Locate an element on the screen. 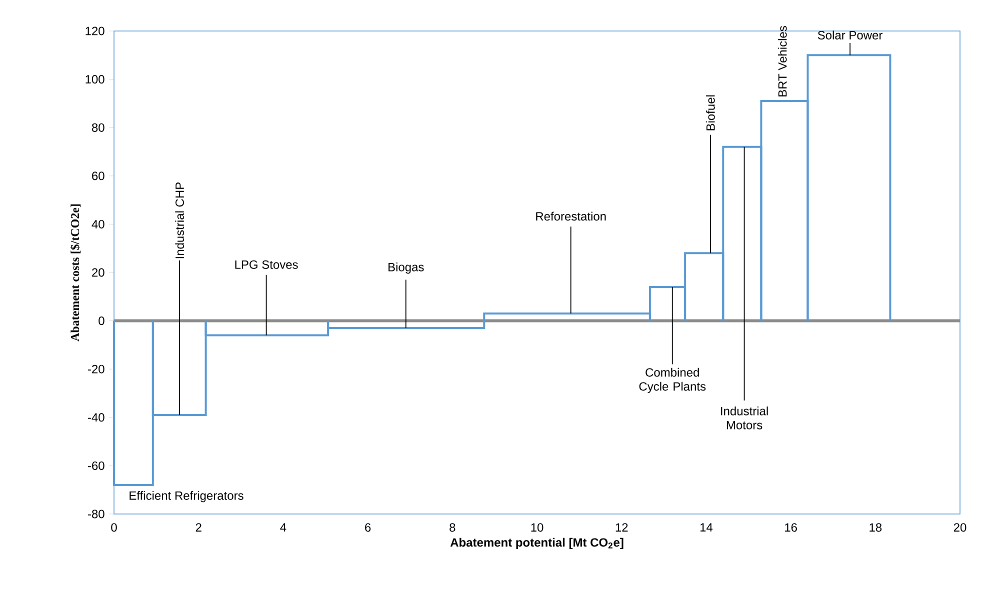 This screenshot has width=982, height=608. y-tick-label: 60 is located at coordinates (98, 176).